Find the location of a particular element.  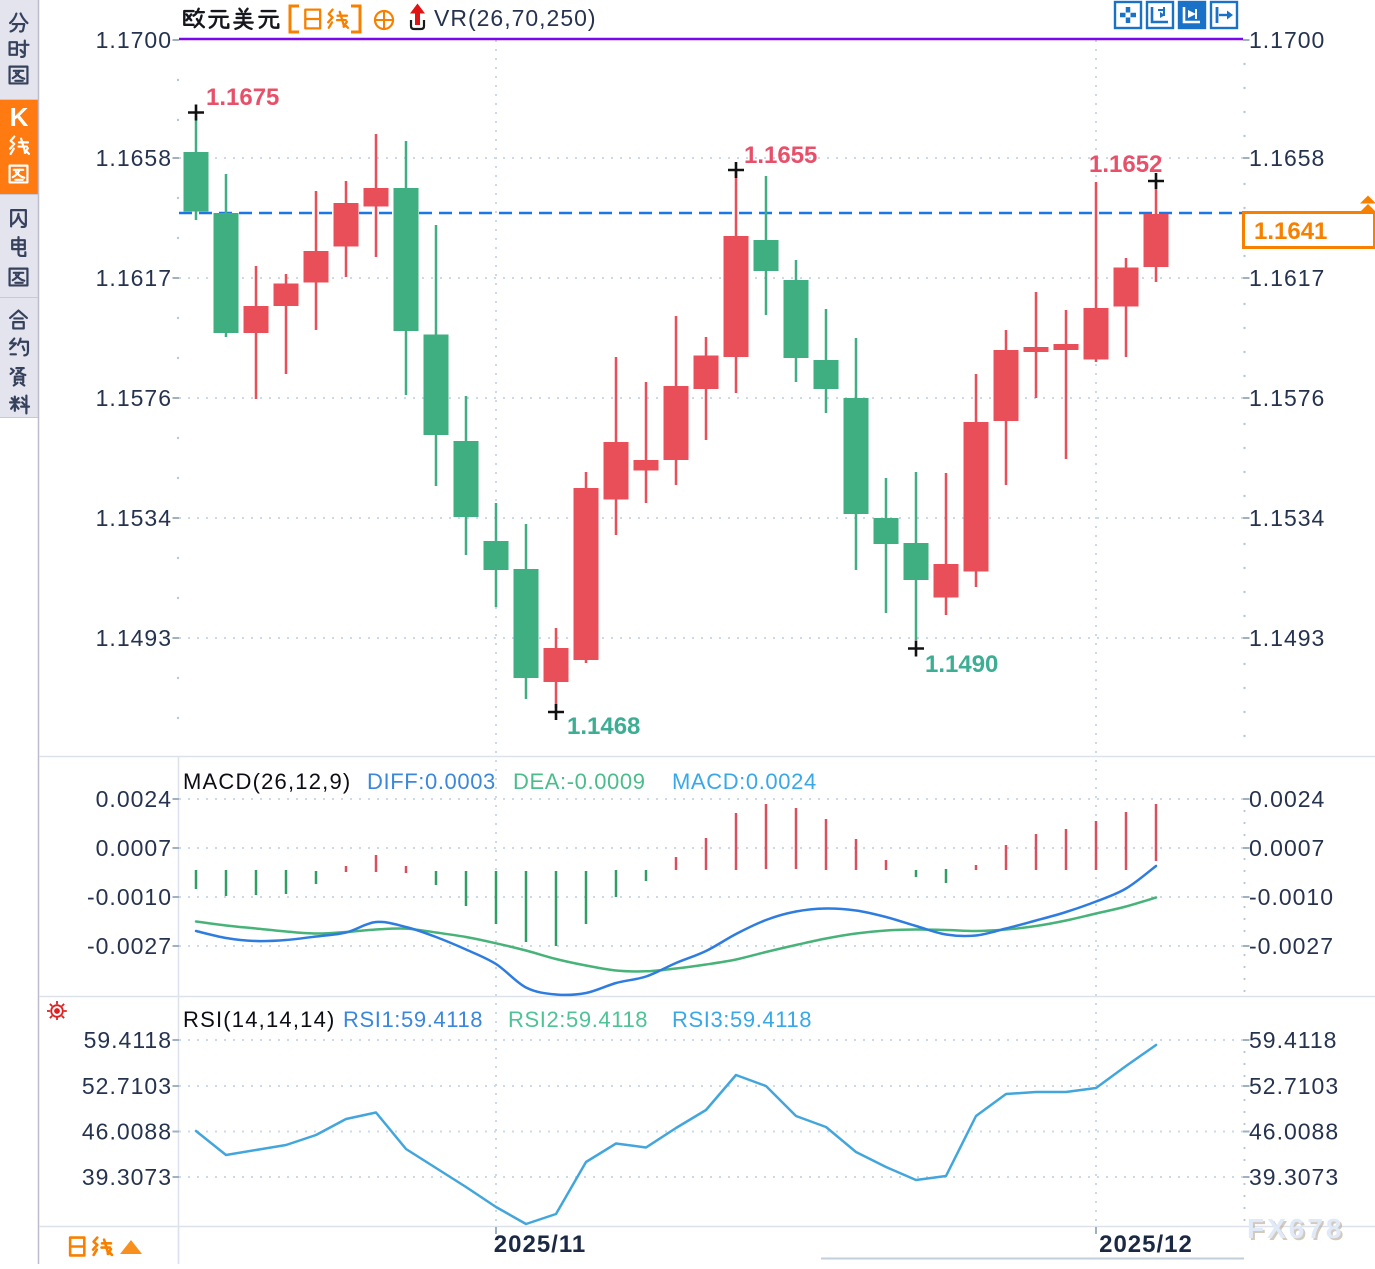

svg-text: 1.1468 is located at coordinates (603, 726).